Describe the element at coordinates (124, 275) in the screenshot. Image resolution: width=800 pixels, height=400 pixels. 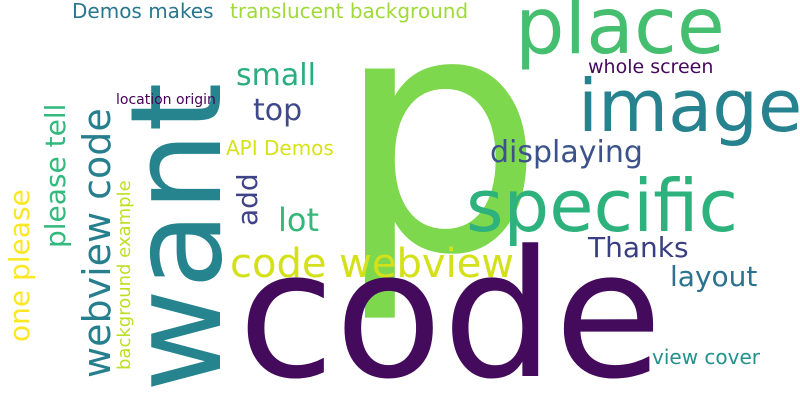
I see `word-background-example: background example` at that location.